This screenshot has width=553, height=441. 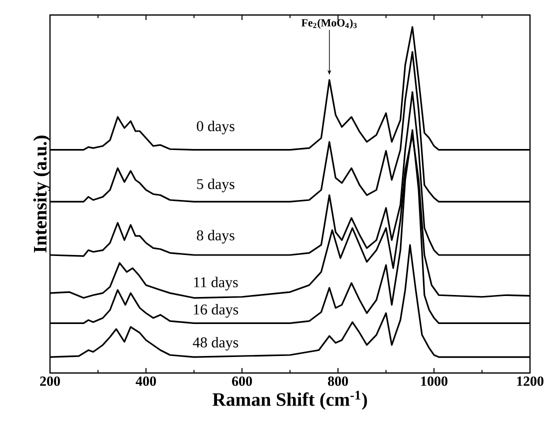 I want to click on series-label: 48 days, so click(x=215, y=343).